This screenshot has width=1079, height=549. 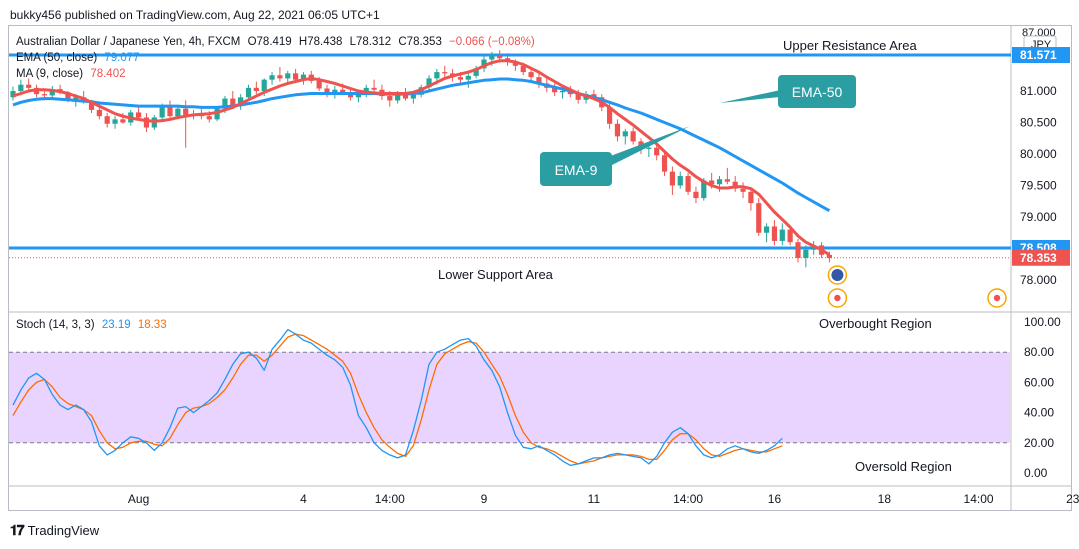 What do you see at coordinates (1039, 352) in the screenshot?
I see `stoch-tick-label: 80.00` at bounding box center [1039, 352].